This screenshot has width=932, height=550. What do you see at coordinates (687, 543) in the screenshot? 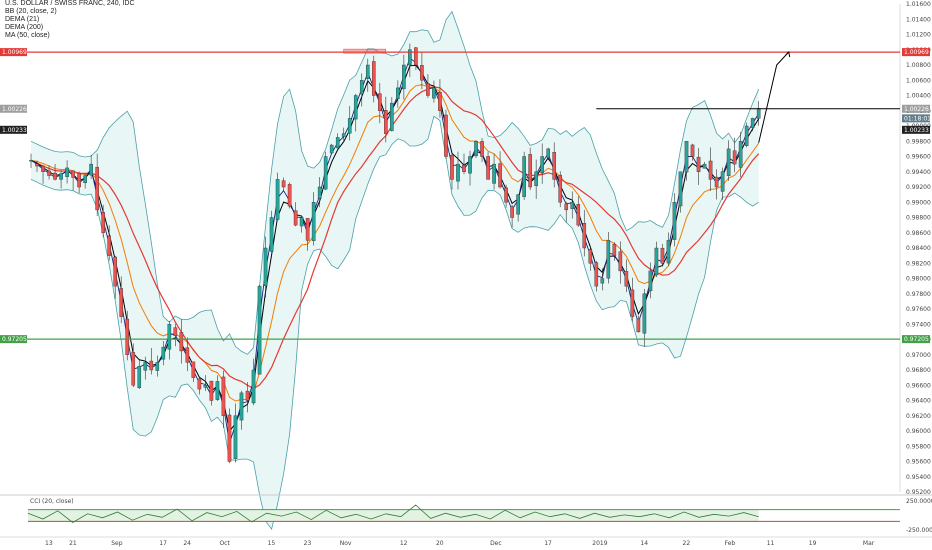
I see `x-tick-label: 22` at bounding box center [687, 543].